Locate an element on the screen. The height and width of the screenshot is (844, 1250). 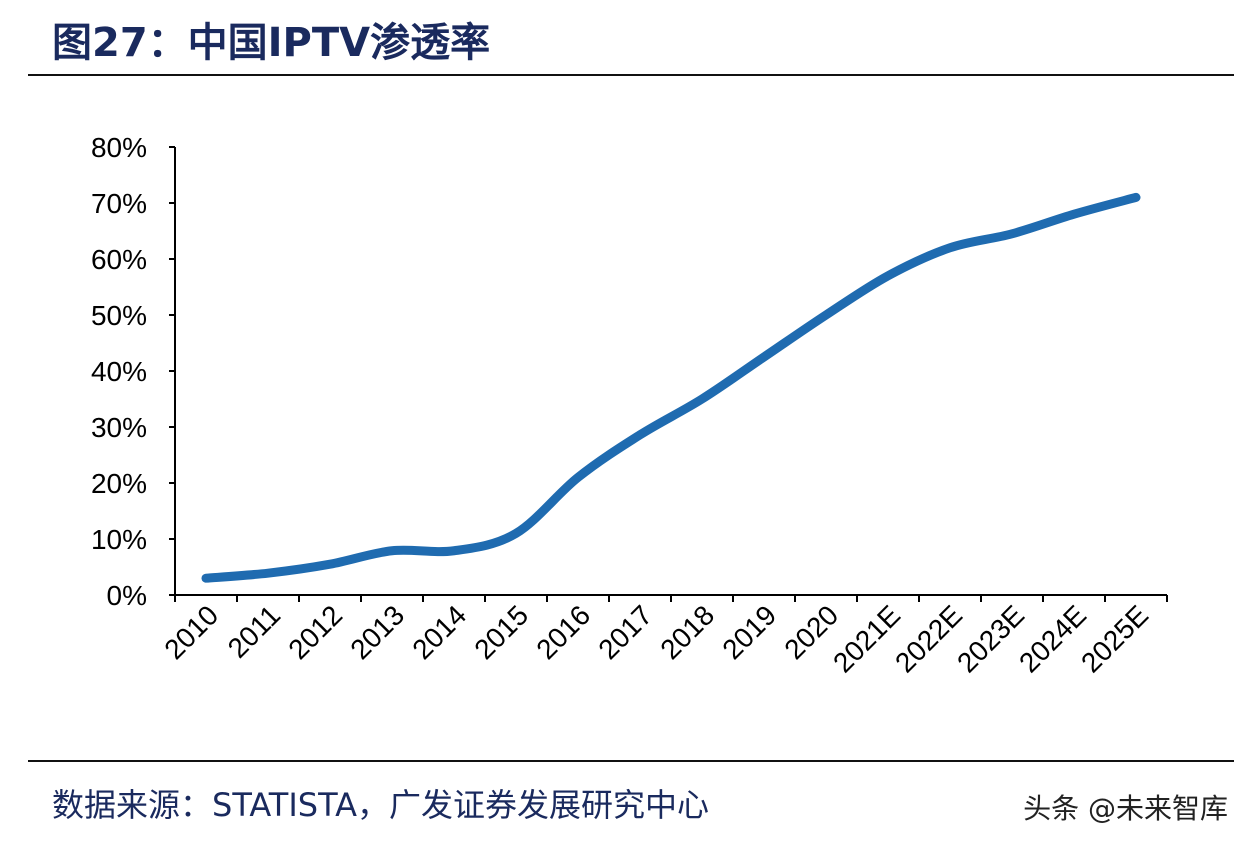
x-tick-label: 2012 is located at coordinates (315, 632).